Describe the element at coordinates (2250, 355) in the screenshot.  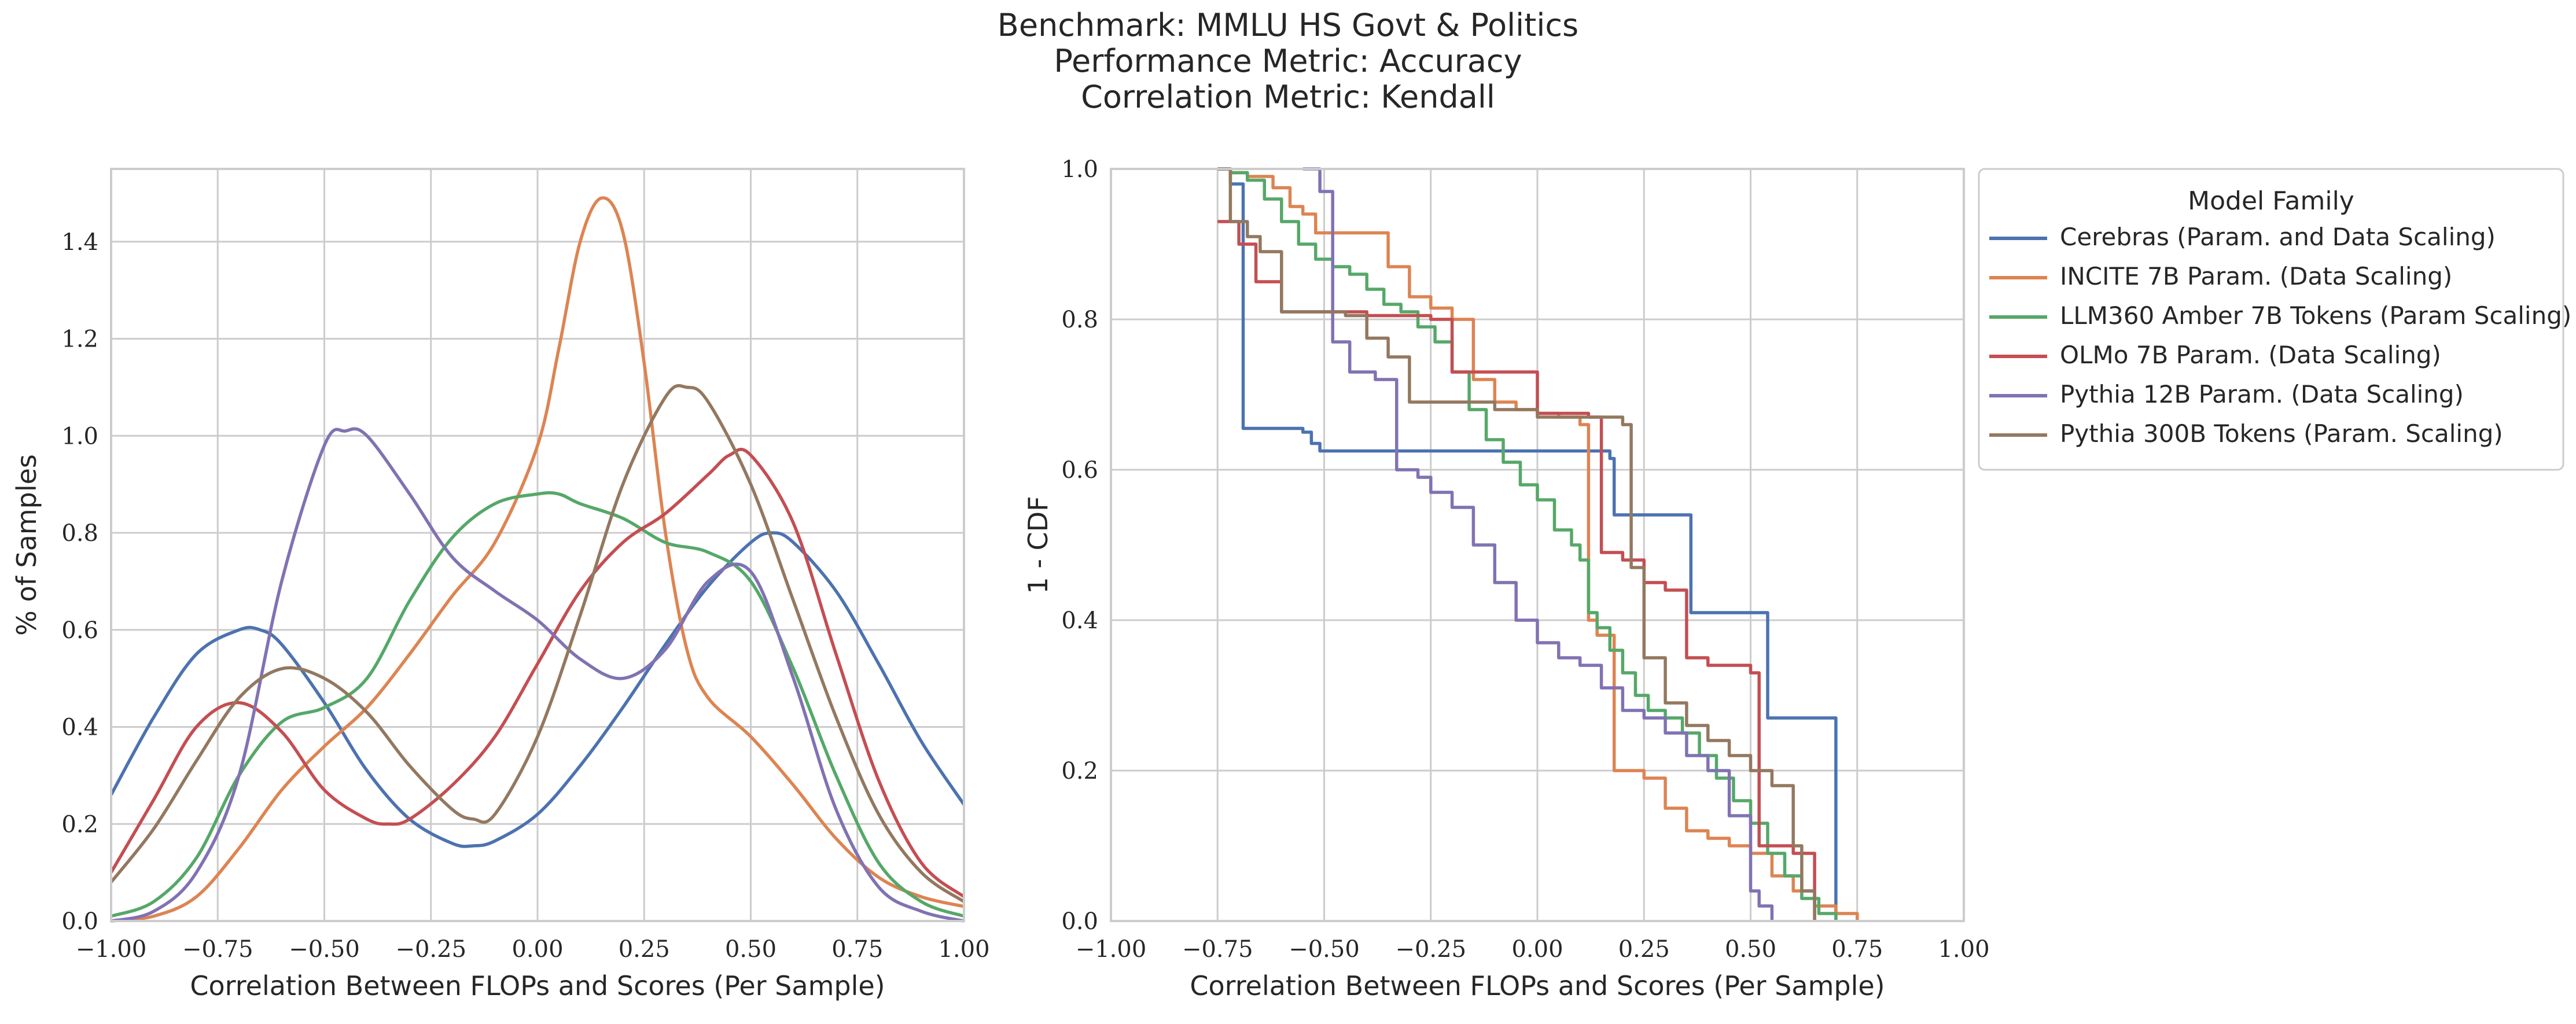
I see `legend-label-olmo-7b-param-data-scaling: OLMo 7B Param. (Data Scaling)` at that location.